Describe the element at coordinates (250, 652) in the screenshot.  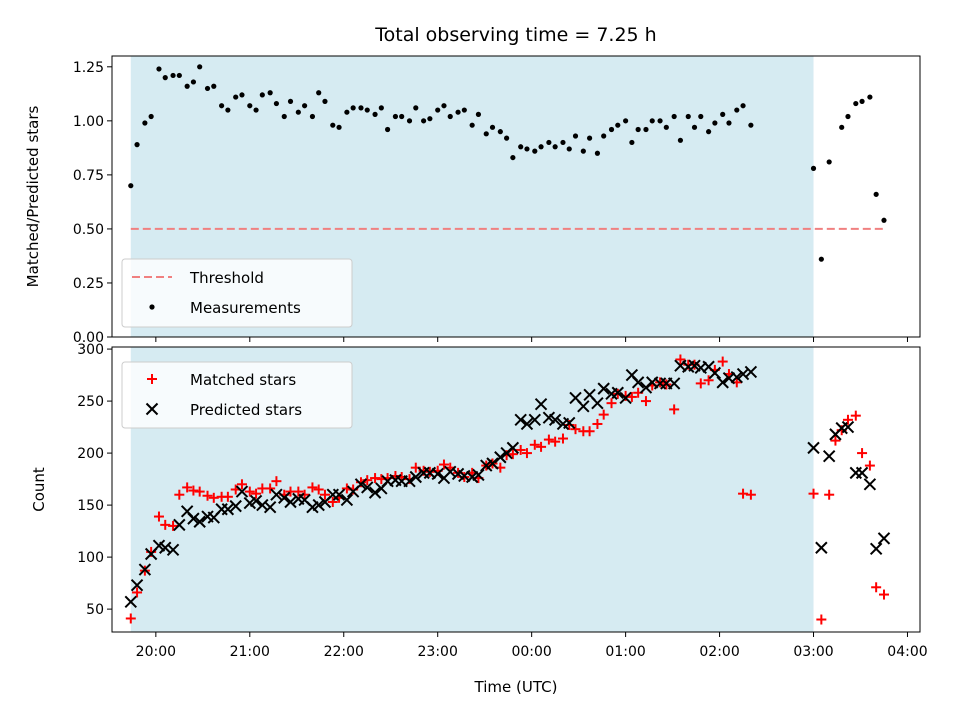
I see `x-tick-label: 21:00` at that location.